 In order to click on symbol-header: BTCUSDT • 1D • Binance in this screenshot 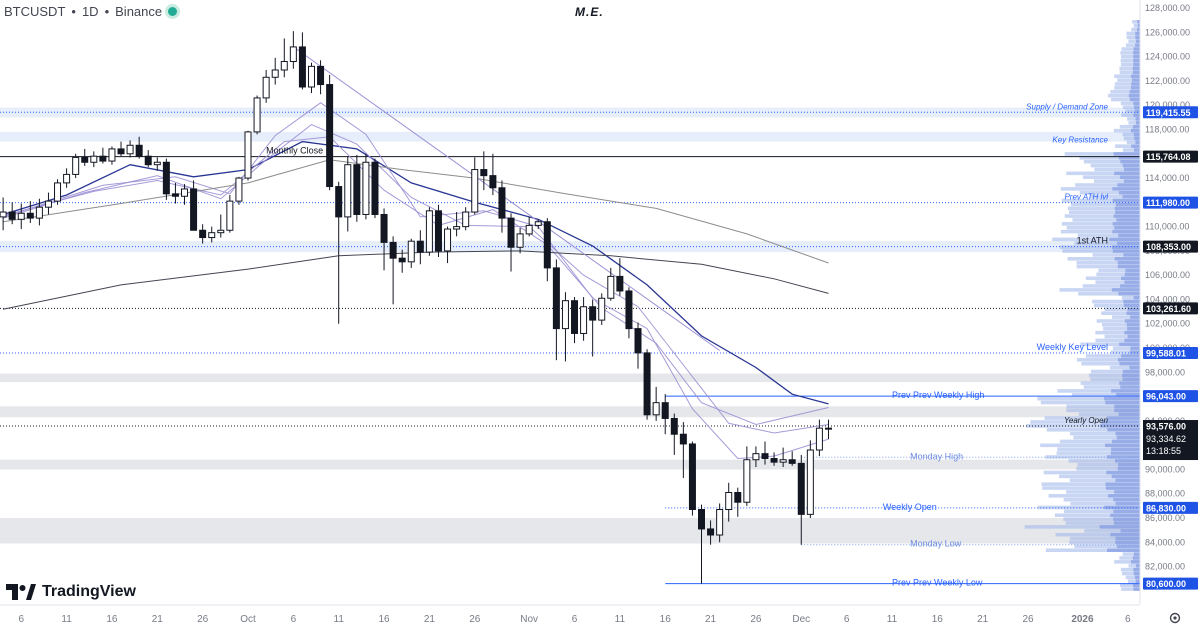, I will do `click(91, 11)`.